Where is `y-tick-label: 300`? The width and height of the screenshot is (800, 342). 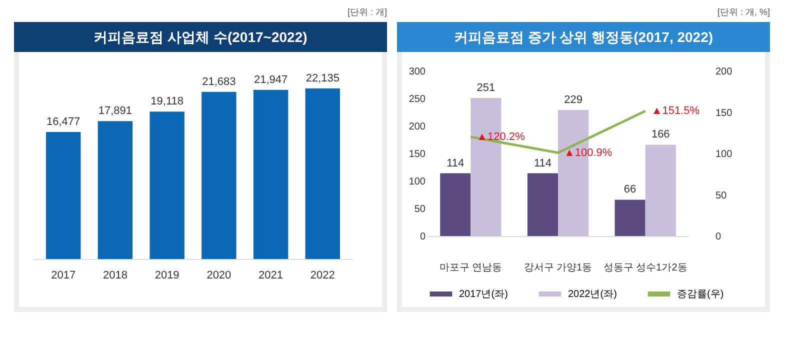 y-tick-label: 300 is located at coordinates (417, 72).